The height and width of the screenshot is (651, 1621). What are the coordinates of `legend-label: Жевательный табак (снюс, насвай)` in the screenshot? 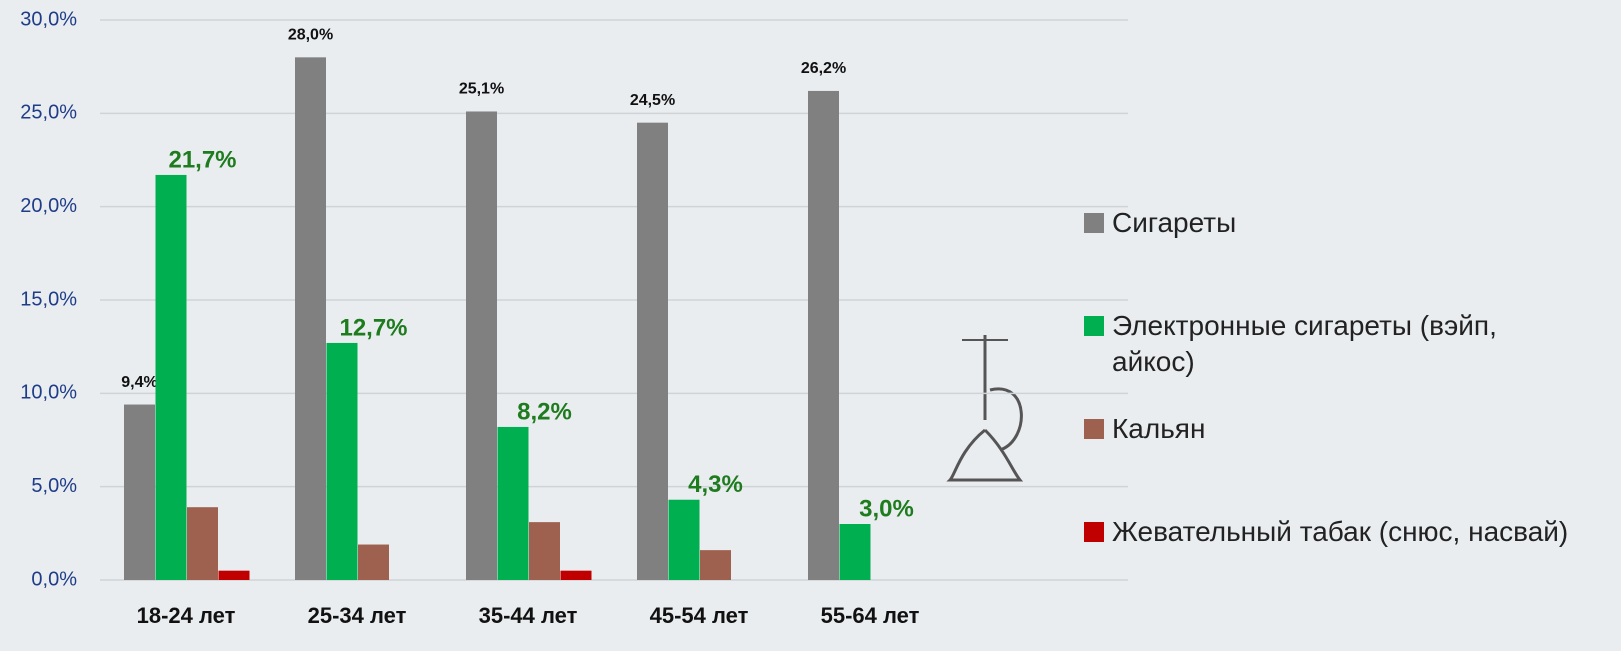 It's located at (1340, 531).